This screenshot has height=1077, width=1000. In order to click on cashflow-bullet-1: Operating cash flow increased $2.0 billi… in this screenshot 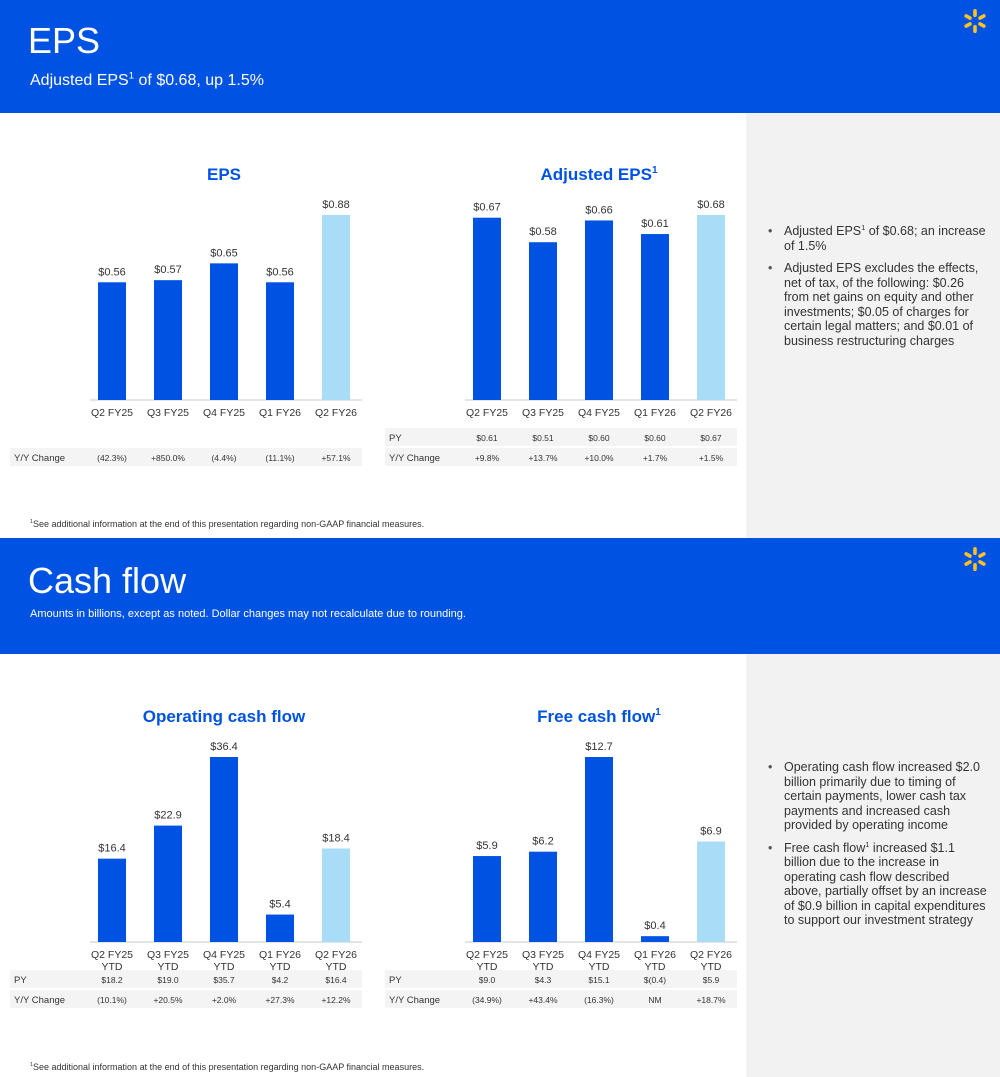, I will do `click(878, 796)`.